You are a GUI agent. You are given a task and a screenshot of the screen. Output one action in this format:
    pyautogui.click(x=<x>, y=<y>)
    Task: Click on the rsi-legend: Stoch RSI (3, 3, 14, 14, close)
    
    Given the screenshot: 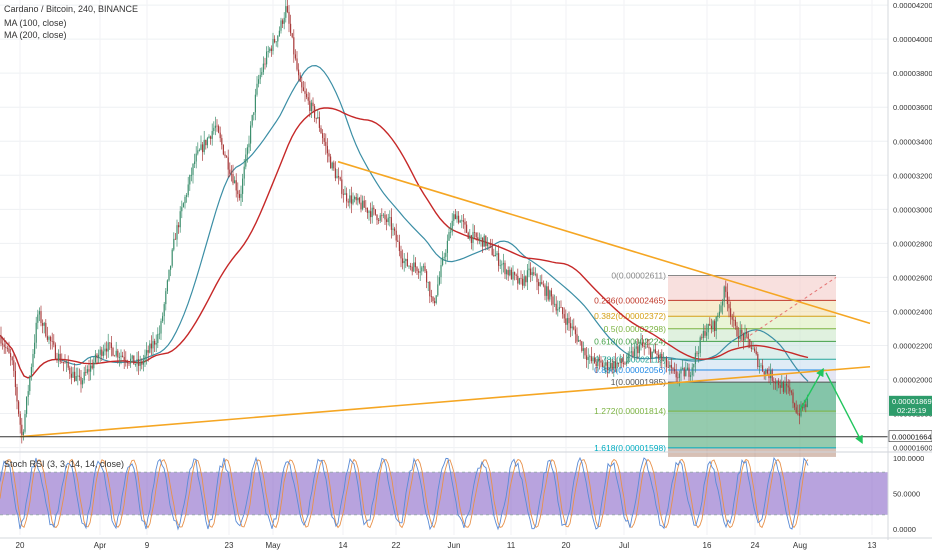 What is the action you would take?
    pyautogui.click(x=64, y=464)
    